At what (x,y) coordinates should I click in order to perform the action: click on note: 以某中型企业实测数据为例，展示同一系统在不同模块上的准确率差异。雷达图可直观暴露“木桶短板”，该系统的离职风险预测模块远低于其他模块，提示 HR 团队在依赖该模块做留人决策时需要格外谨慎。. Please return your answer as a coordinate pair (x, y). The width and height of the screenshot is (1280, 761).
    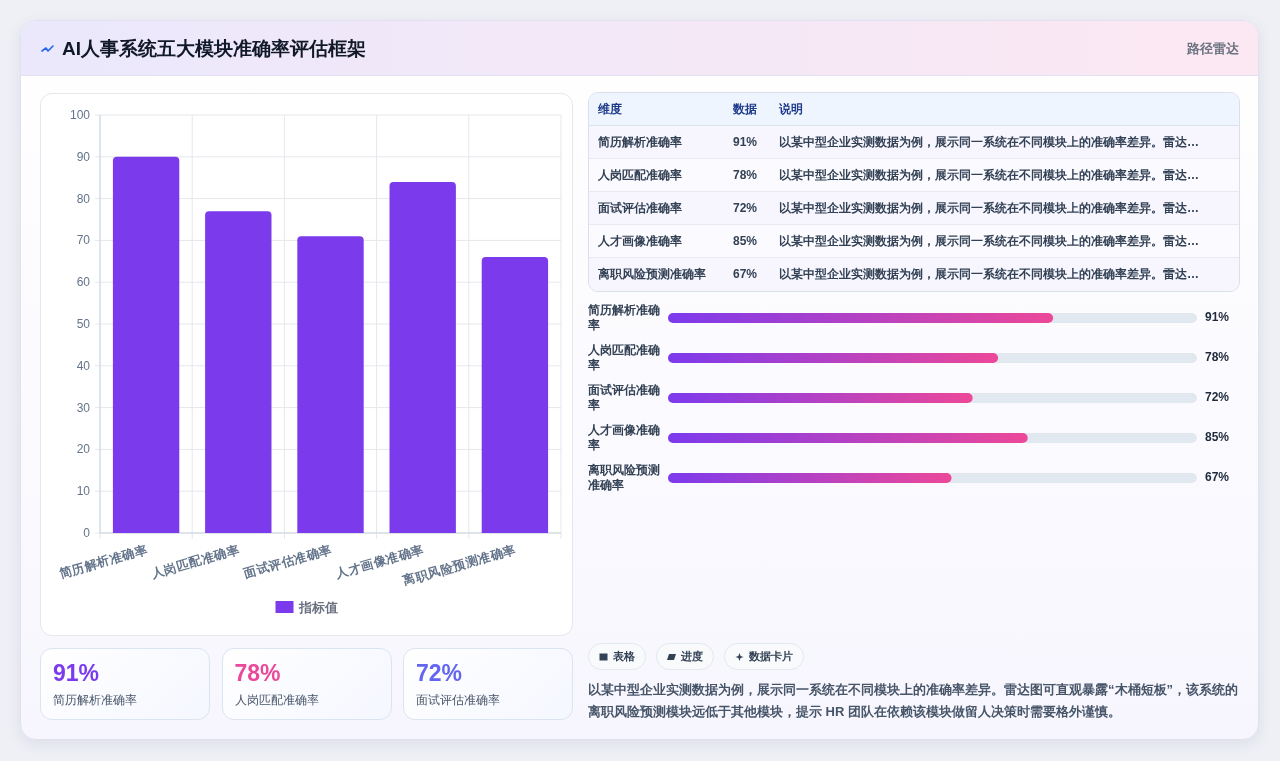
    Looking at the image, I should click on (913, 701).